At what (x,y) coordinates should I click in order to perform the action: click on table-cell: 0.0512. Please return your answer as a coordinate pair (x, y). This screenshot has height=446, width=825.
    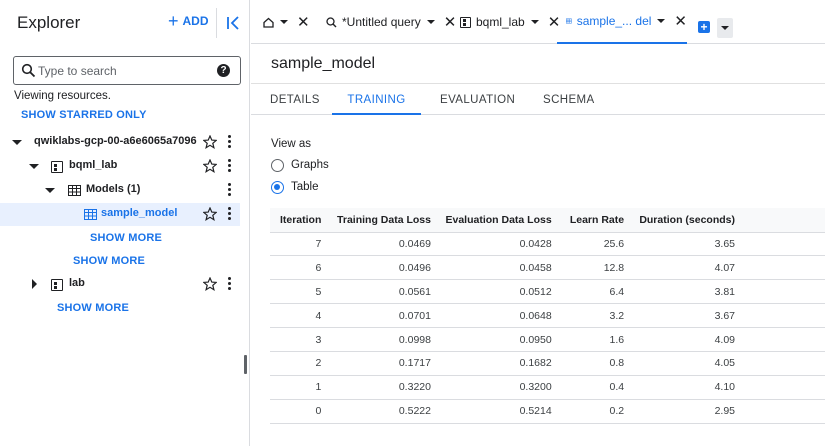
    Looking at the image, I should click on (503, 292).